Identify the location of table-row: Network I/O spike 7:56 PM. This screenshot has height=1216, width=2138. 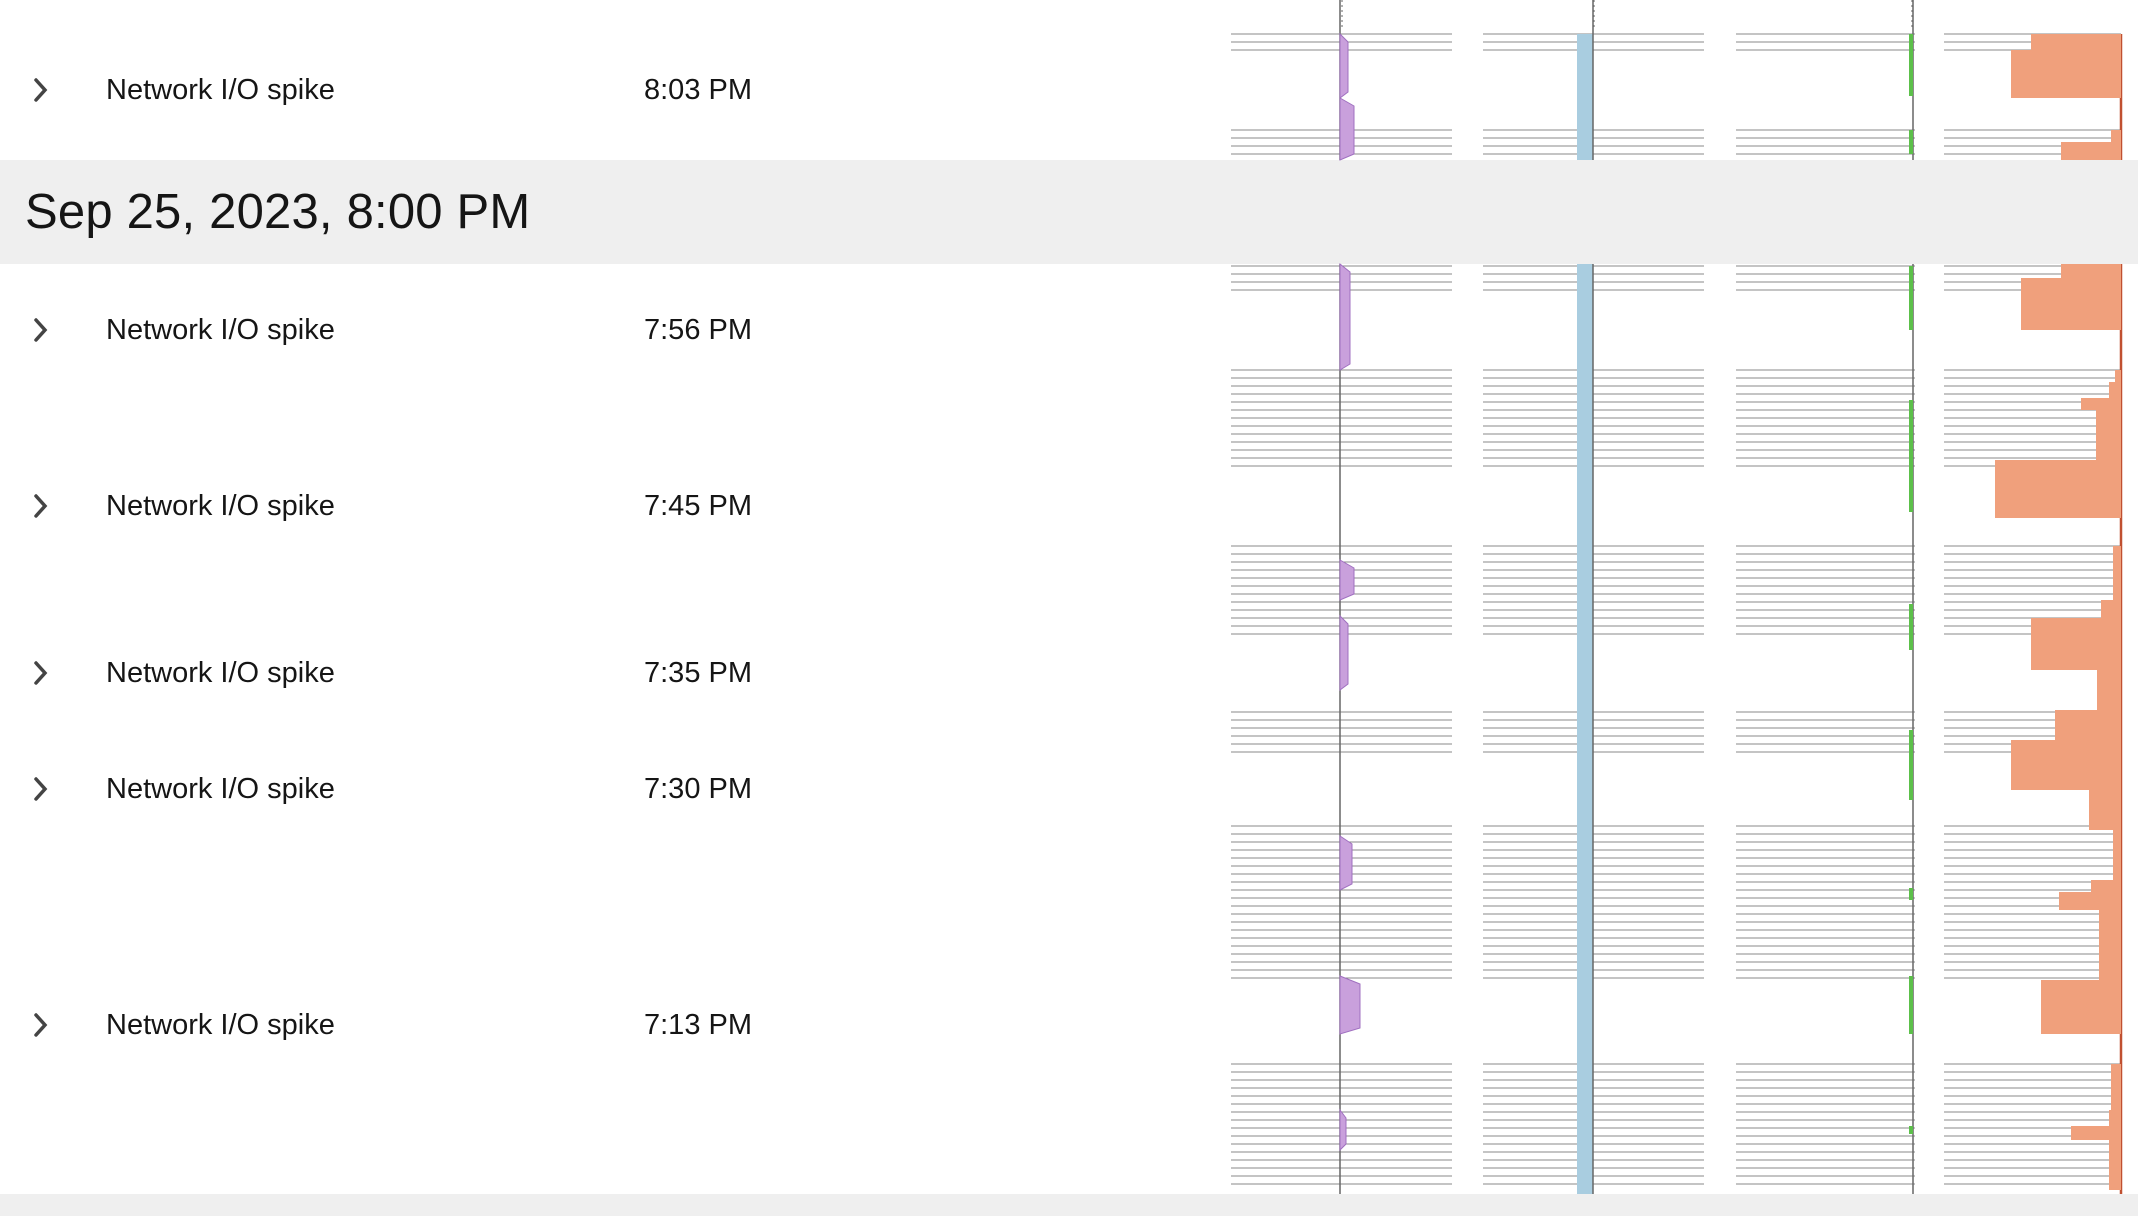
(600, 330).